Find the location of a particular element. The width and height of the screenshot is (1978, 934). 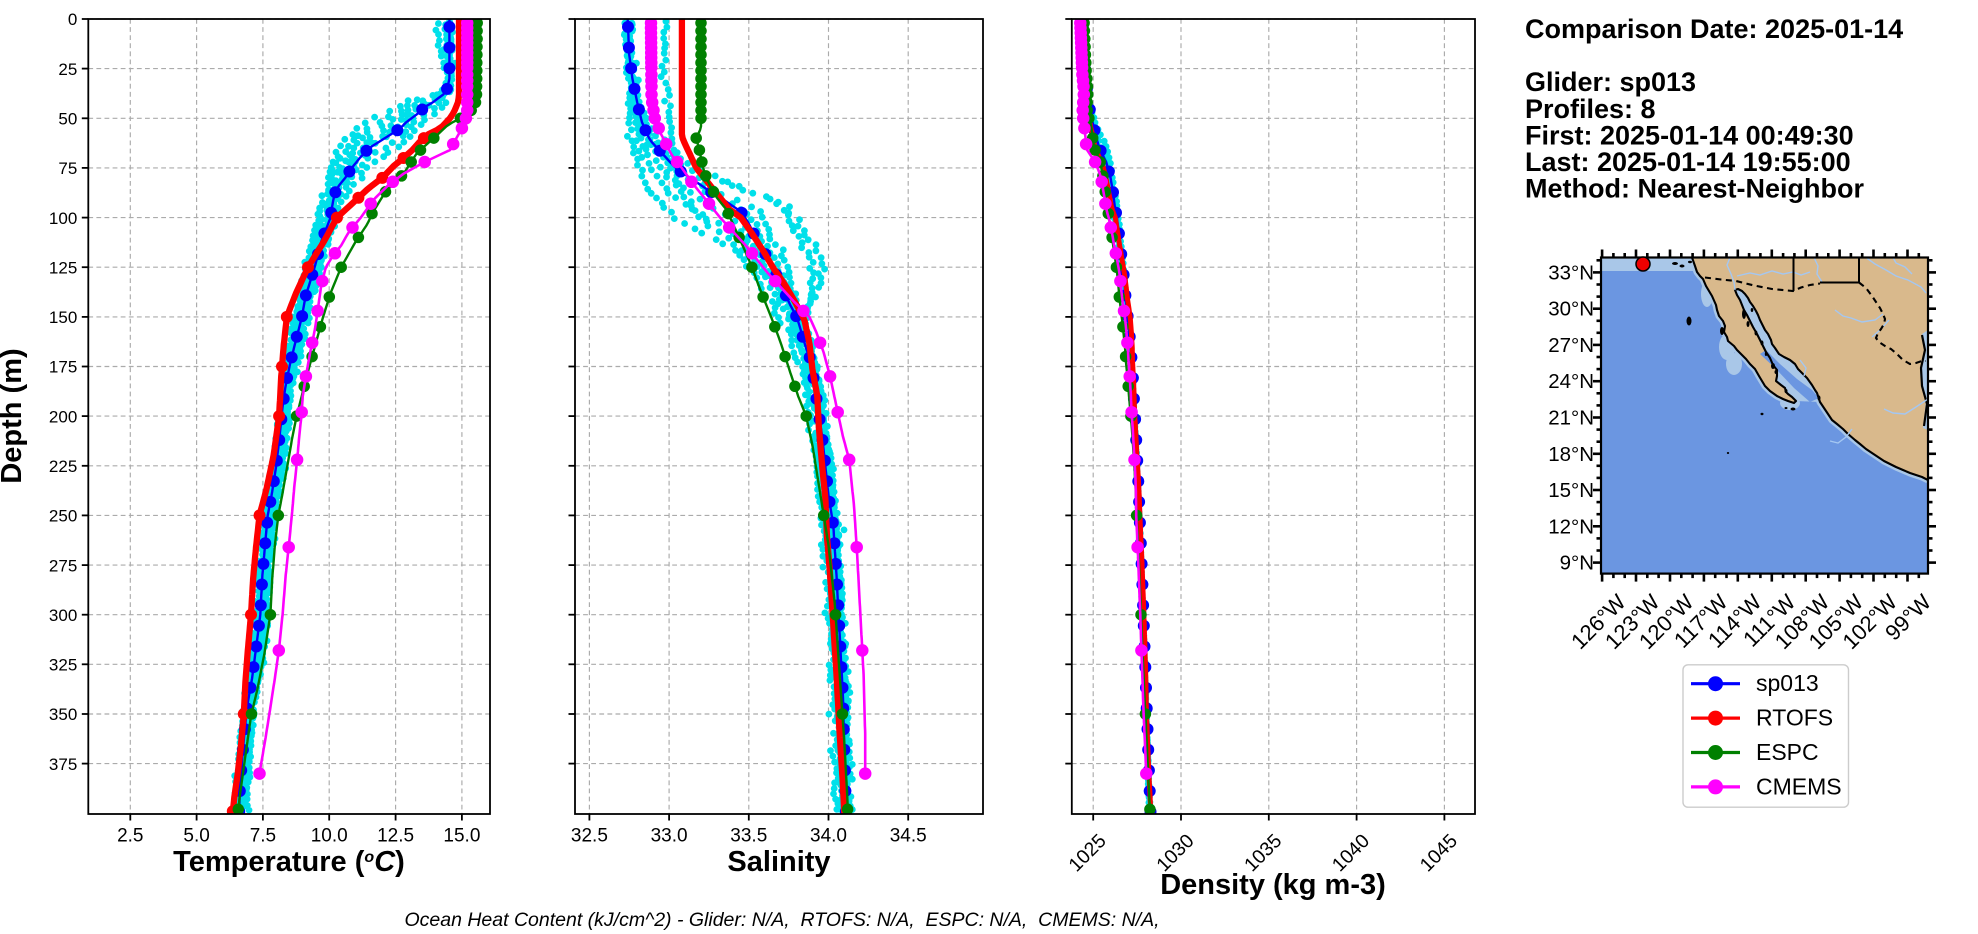

svg-text: 33.0 is located at coordinates (669, 836).